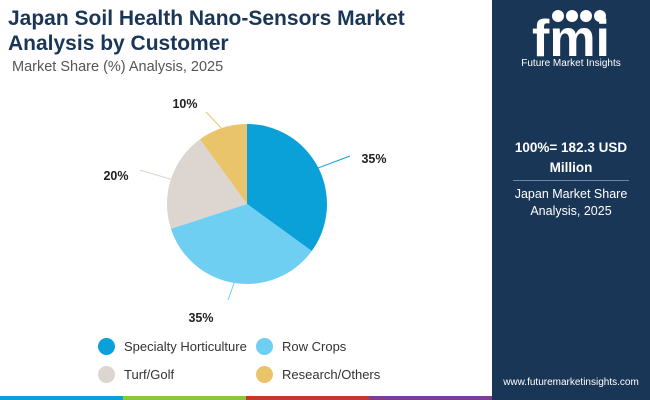  What do you see at coordinates (333, 162) in the screenshot?
I see `leader-line-specialty-horticulture` at bounding box center [333, 162].